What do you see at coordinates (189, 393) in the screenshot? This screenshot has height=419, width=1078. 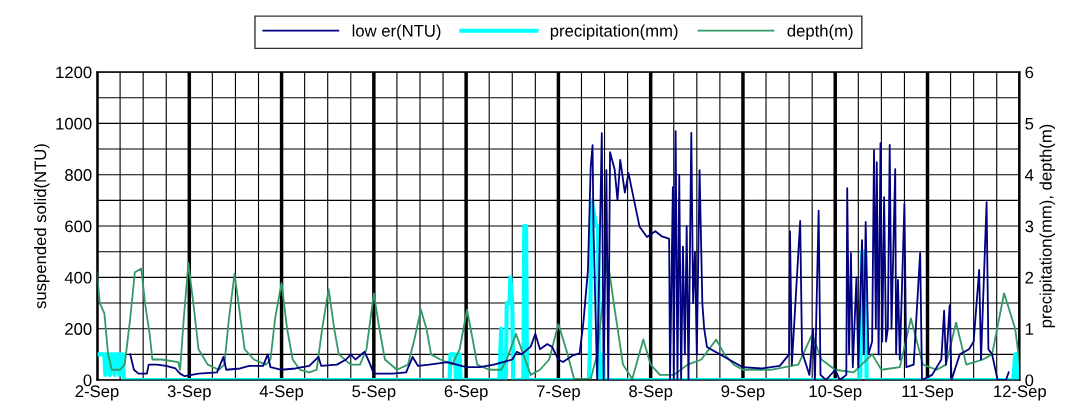 I see `x-tick-label: 3-Sep` at bounding box center [189, 393].